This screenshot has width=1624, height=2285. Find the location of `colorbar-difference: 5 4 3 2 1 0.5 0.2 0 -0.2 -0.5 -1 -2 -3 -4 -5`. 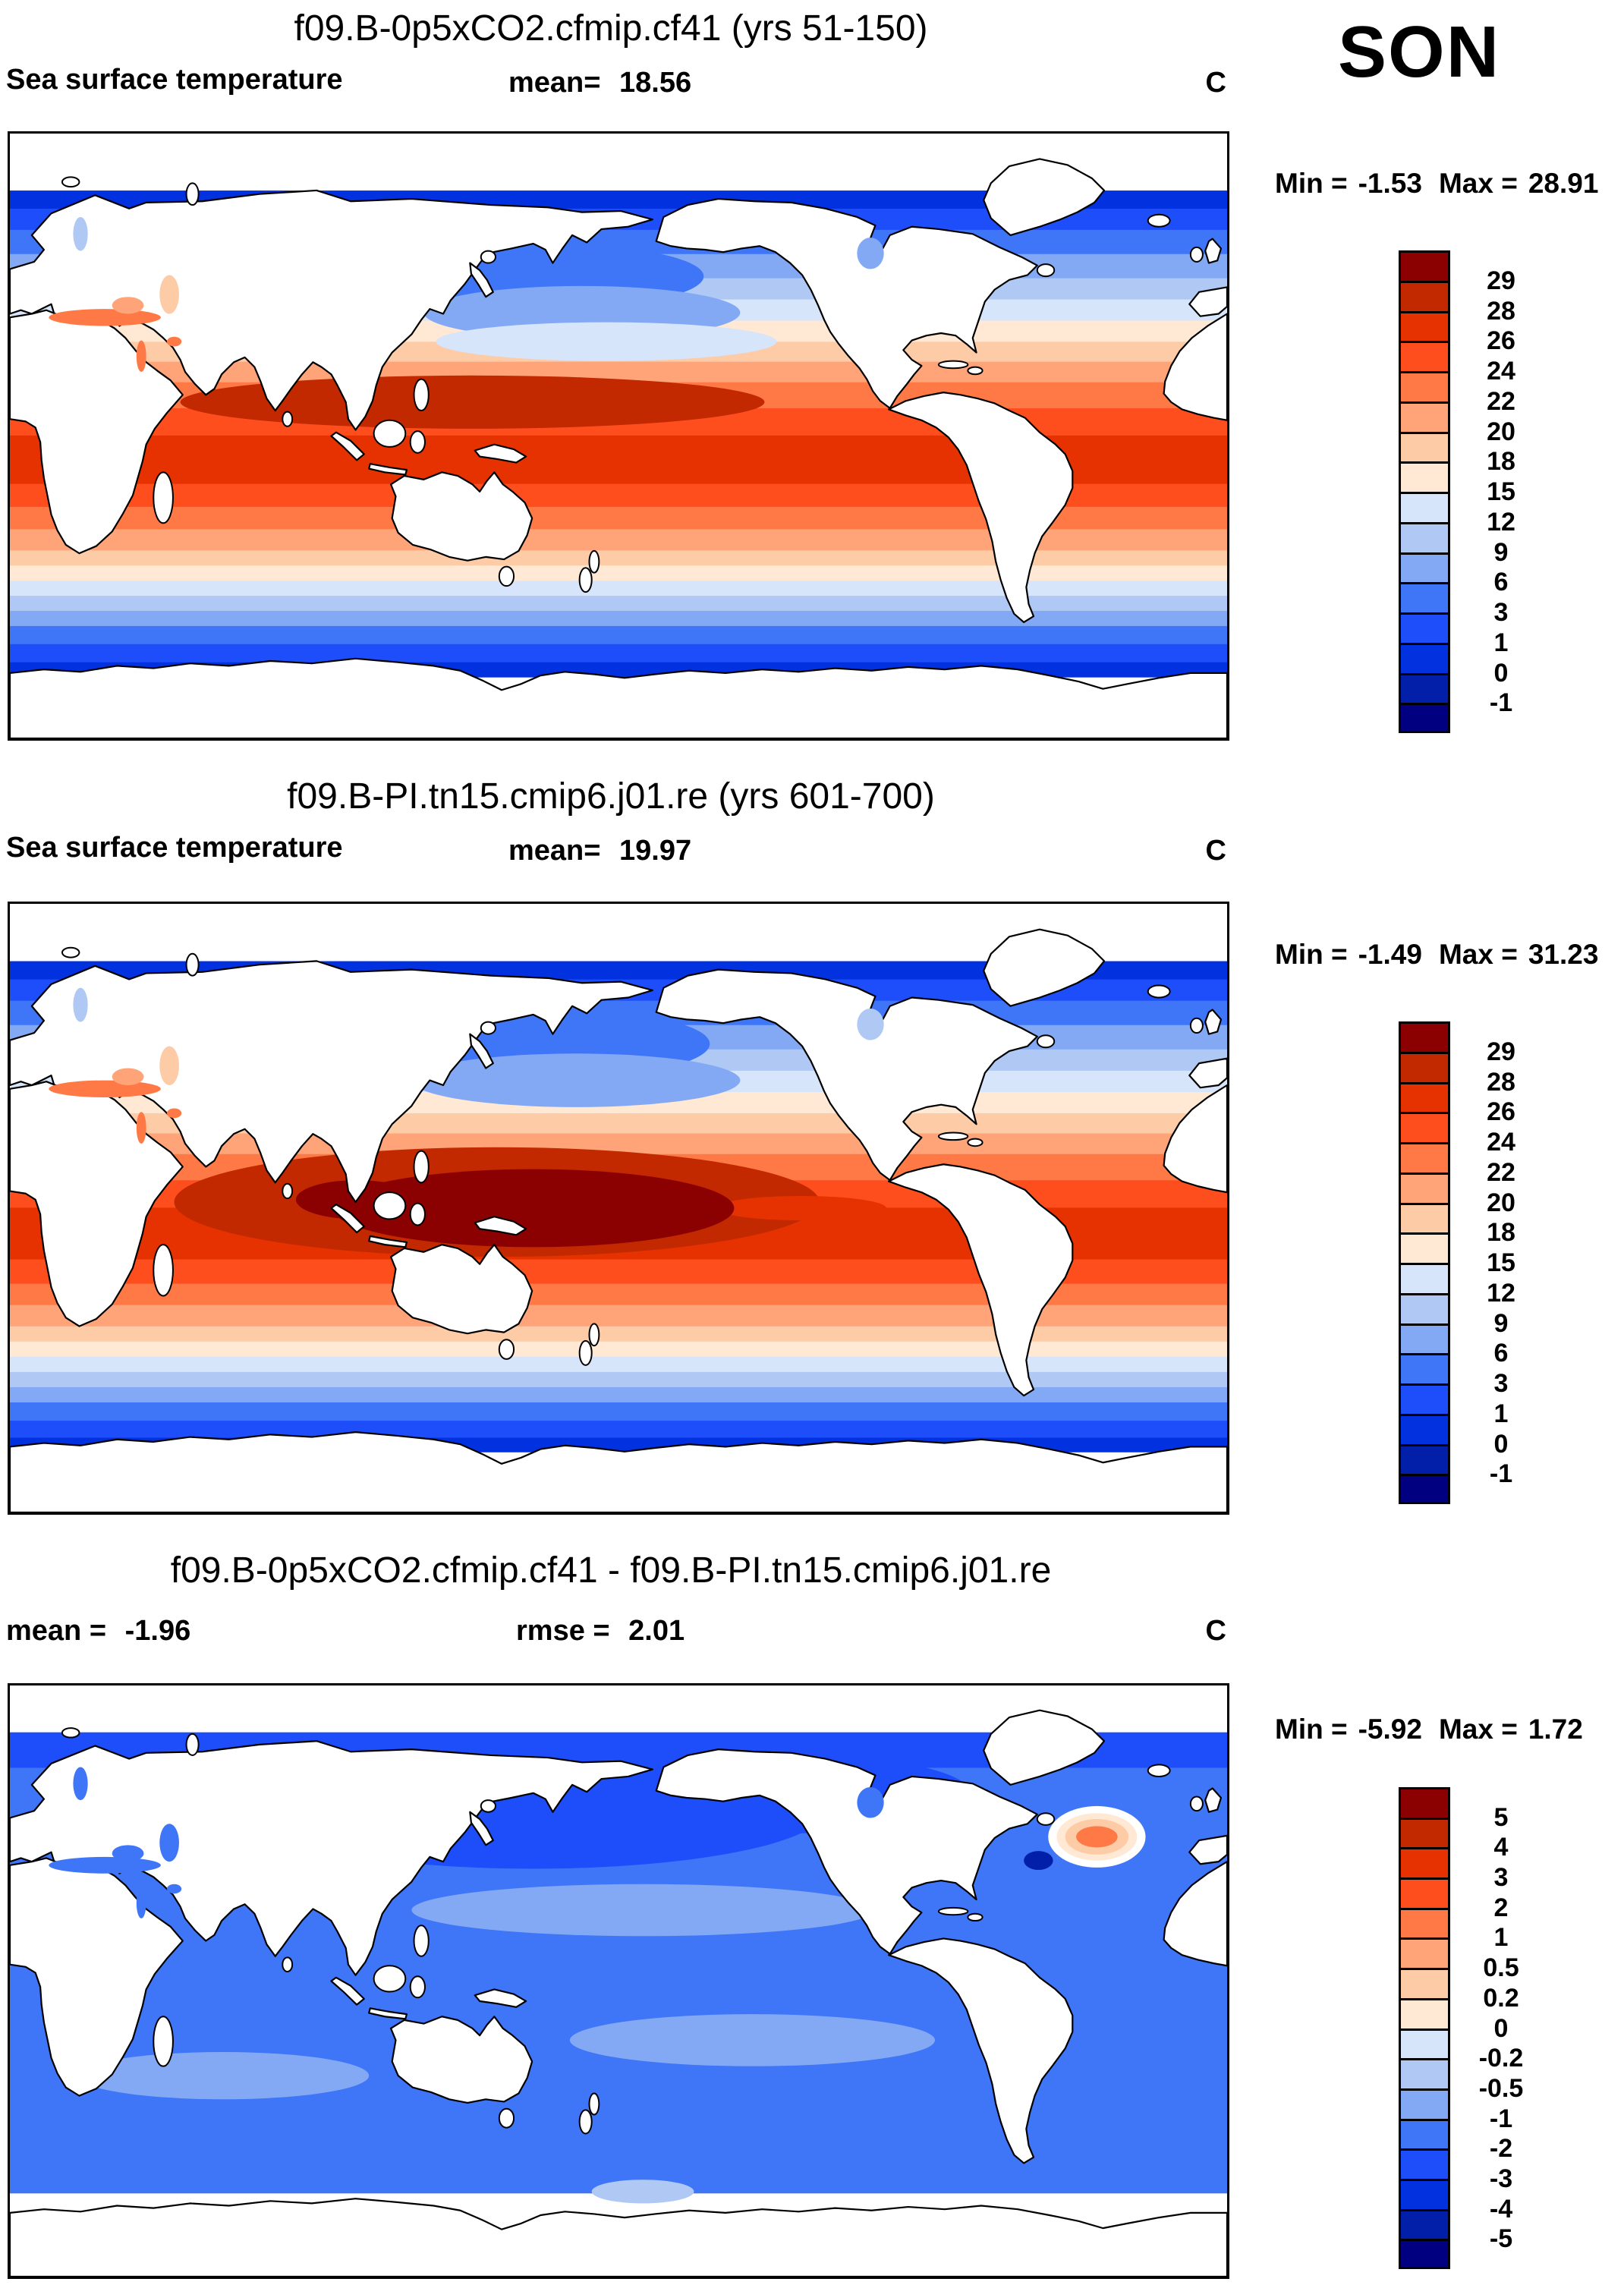

colorbar-difference: 5 4 3 2 1 0.5 0.2 0 -0.2 -0.5 -1 -2 -3 -4 -5 is located at coordinates (1482, 2028).